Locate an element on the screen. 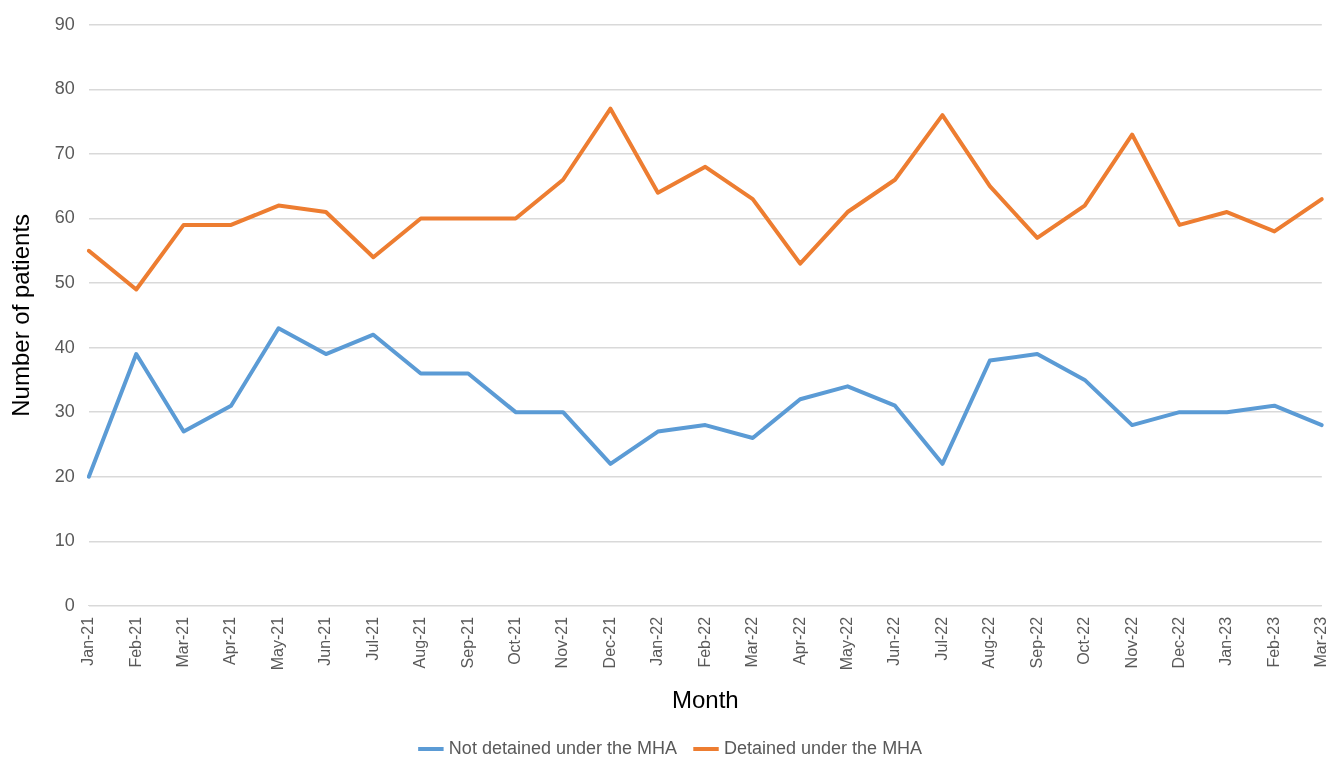 This screenshot has height=772, width=1344. x-tick-label: May-21 is located at coordinates (277, 643).